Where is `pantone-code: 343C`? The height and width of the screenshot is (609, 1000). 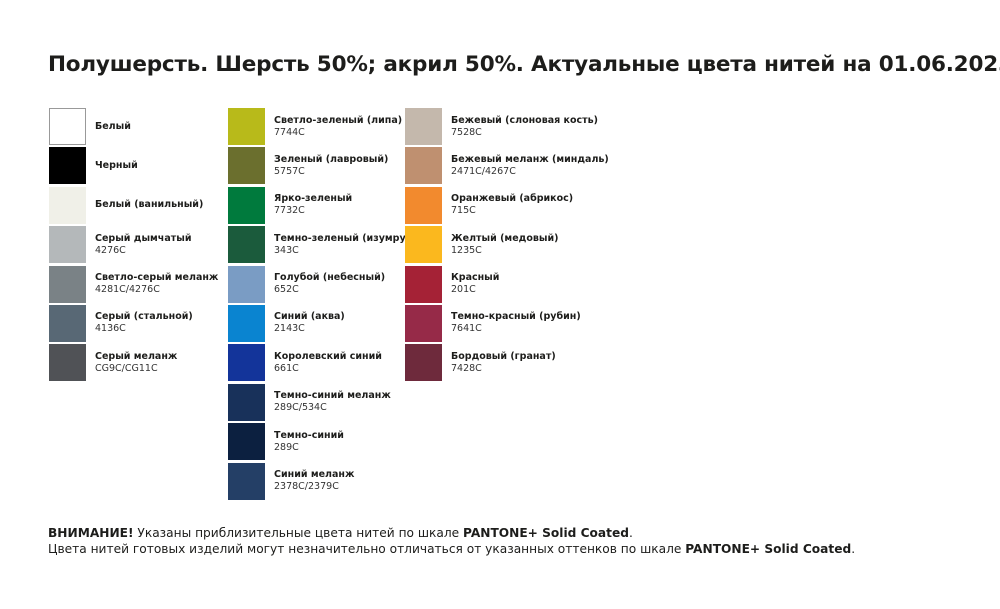
pantone-code: 343C is located at coordinates (286, 250).